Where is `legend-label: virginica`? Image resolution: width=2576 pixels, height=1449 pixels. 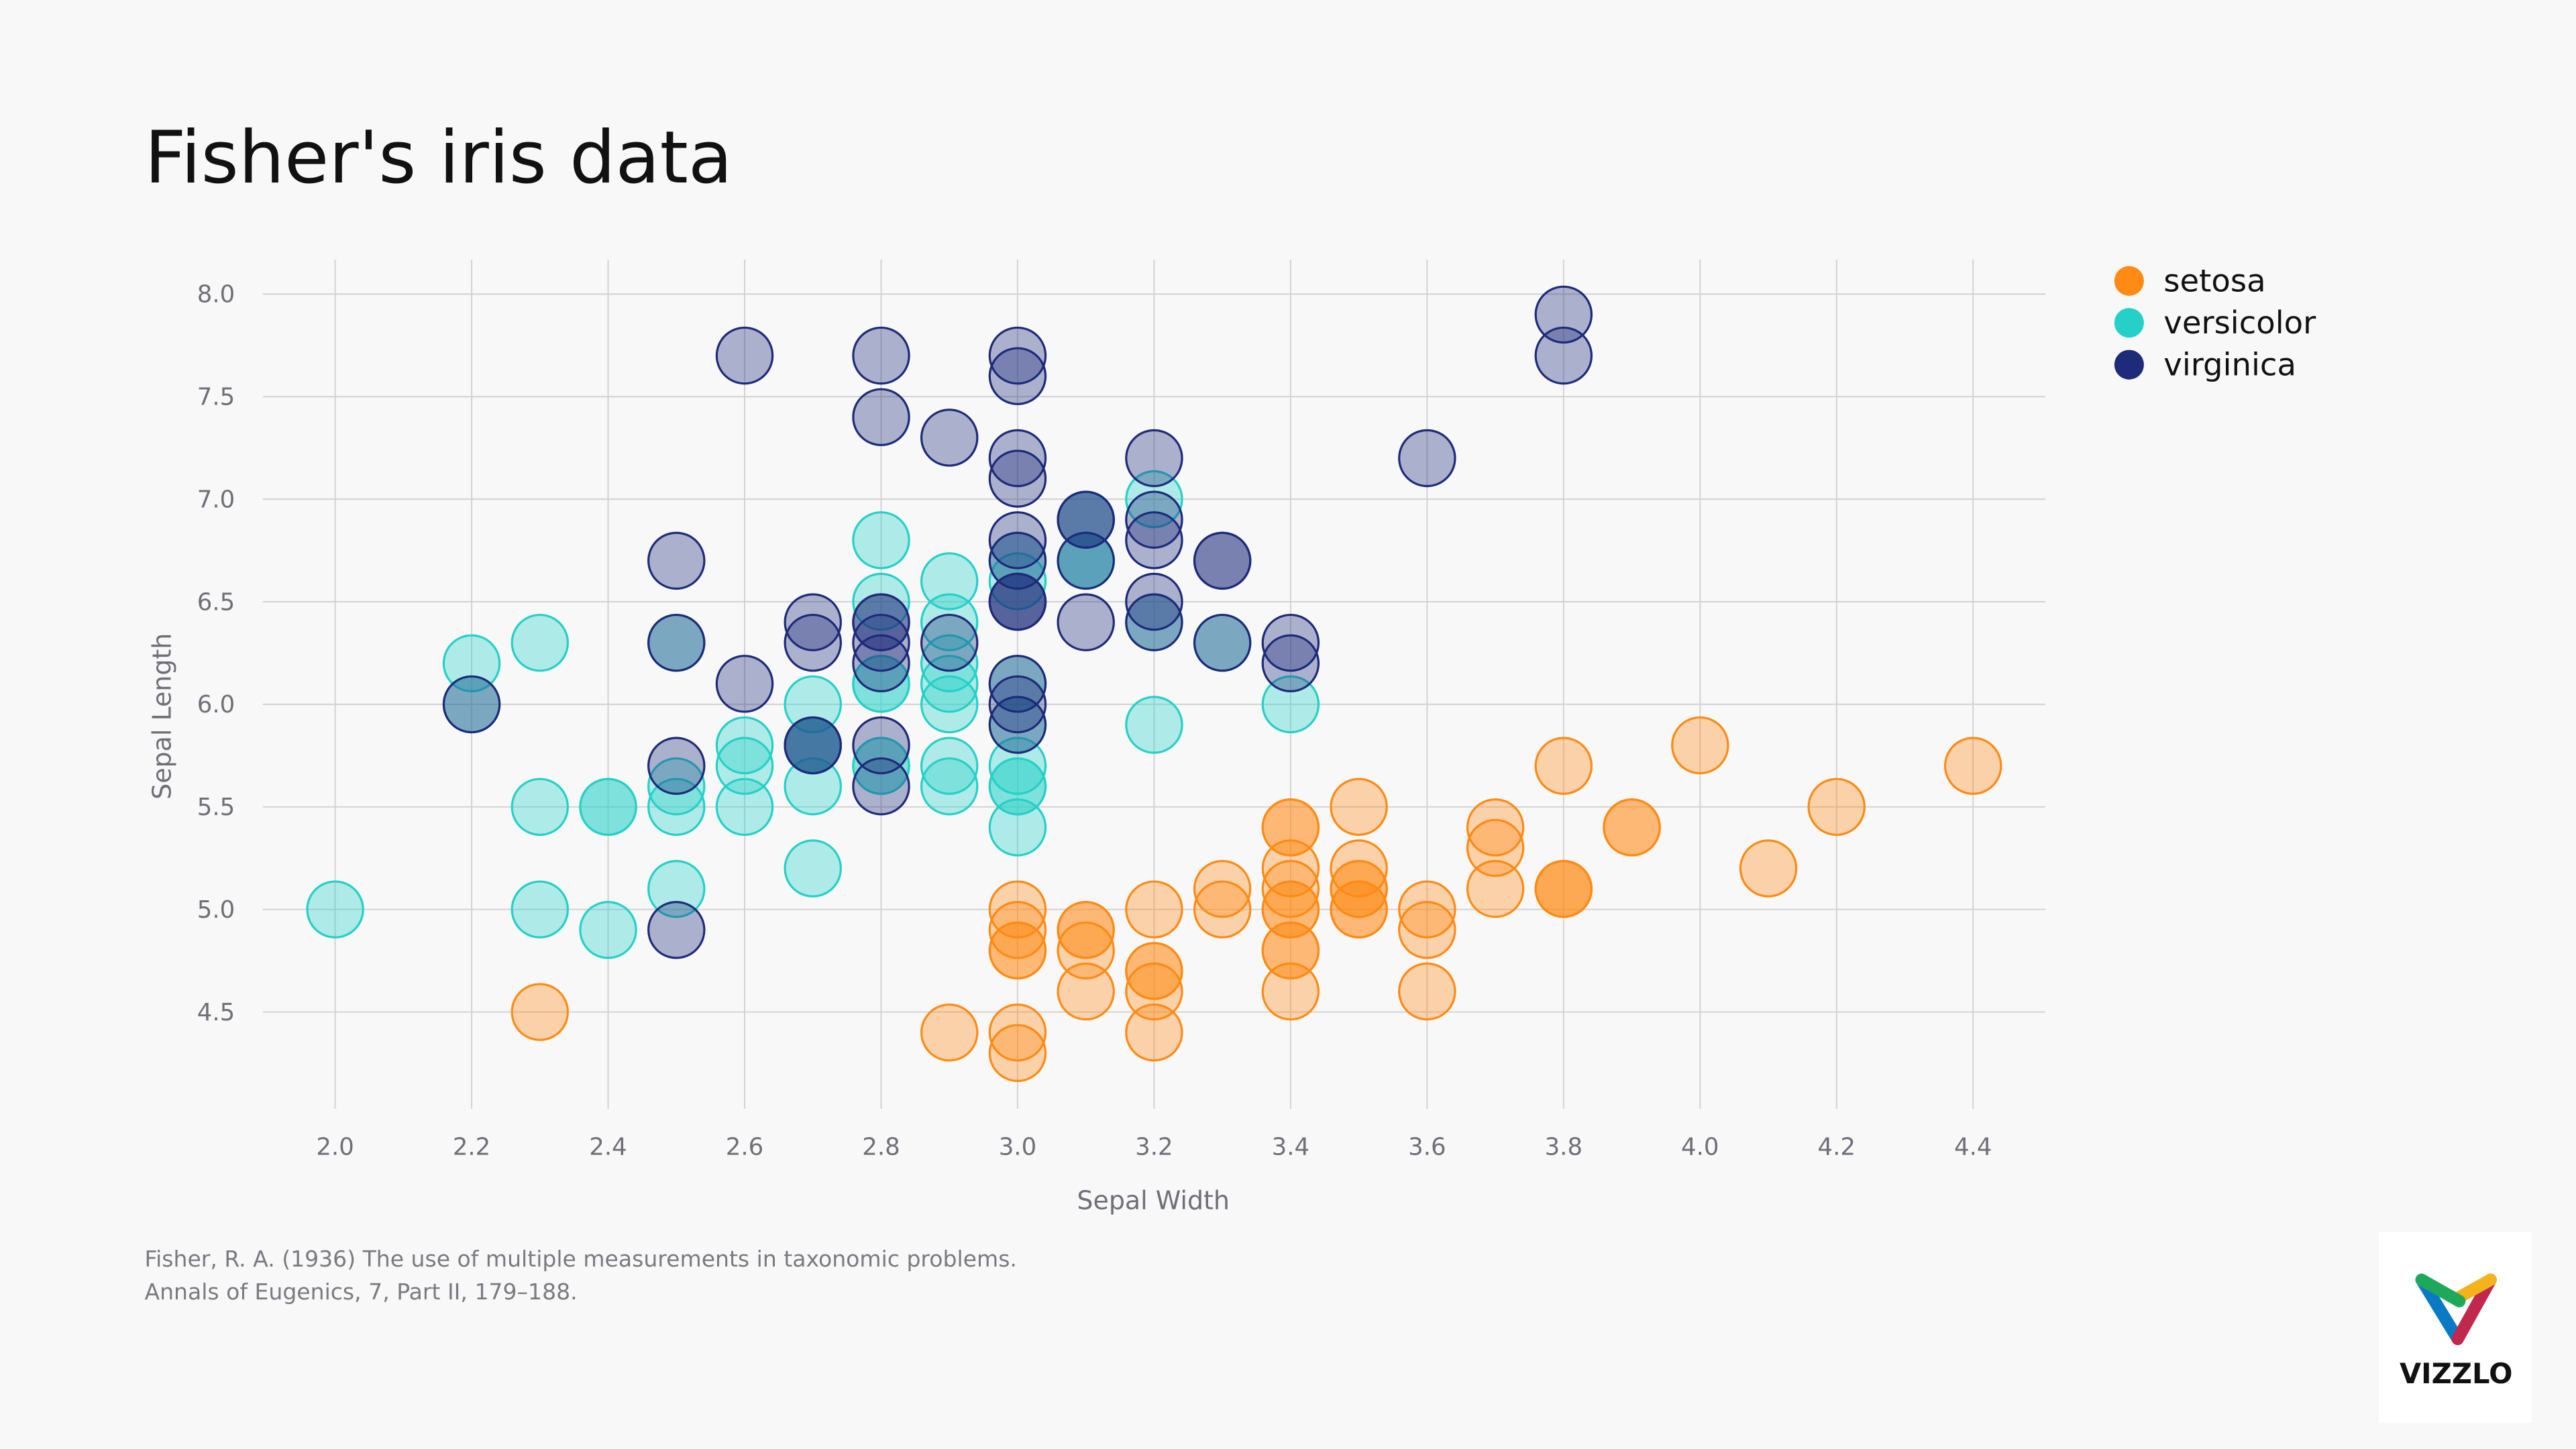 legend-label: virginica is located at coordinates (2229, 365).